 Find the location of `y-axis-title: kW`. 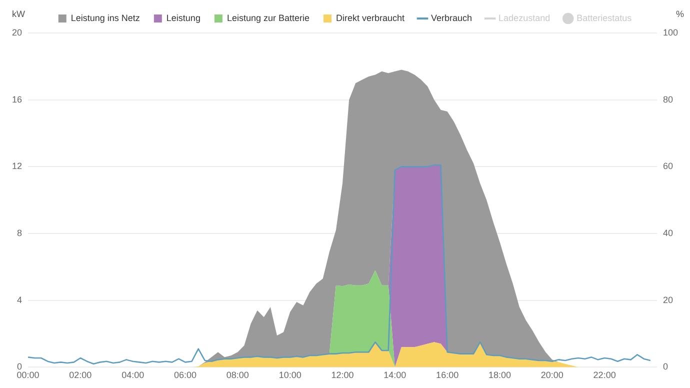

y-axis-title: kW is located at coordinates (19, 13).